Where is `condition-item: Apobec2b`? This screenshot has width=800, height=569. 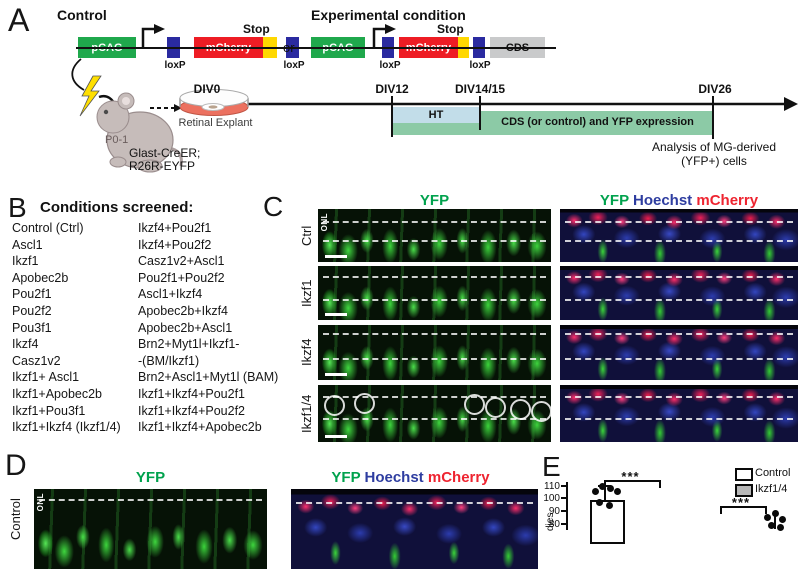 condition-item: Apobec2b is located at coordinates (40, 277).